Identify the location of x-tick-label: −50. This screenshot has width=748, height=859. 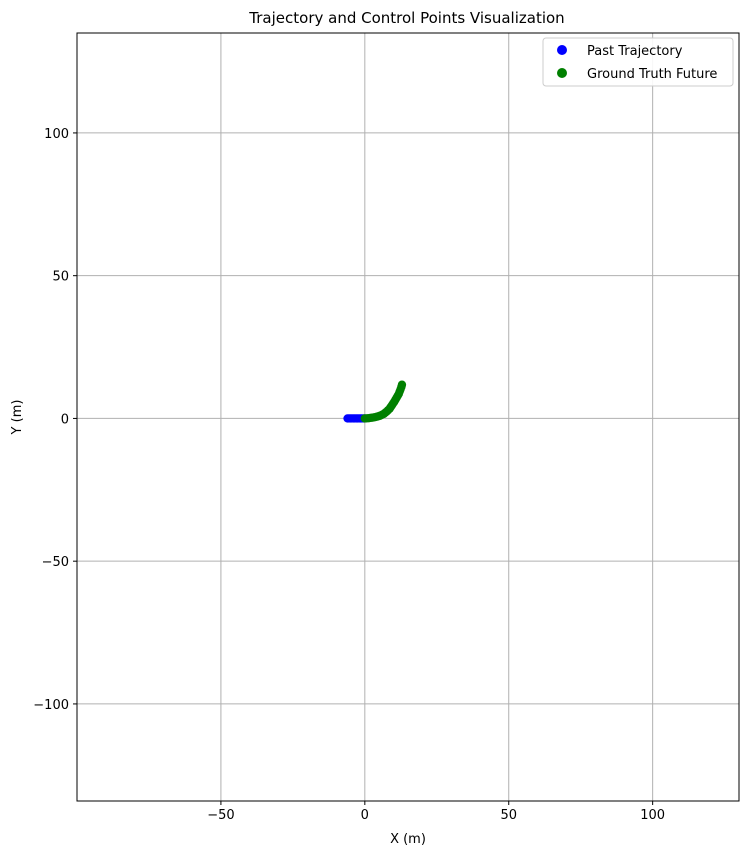
(220, 815).